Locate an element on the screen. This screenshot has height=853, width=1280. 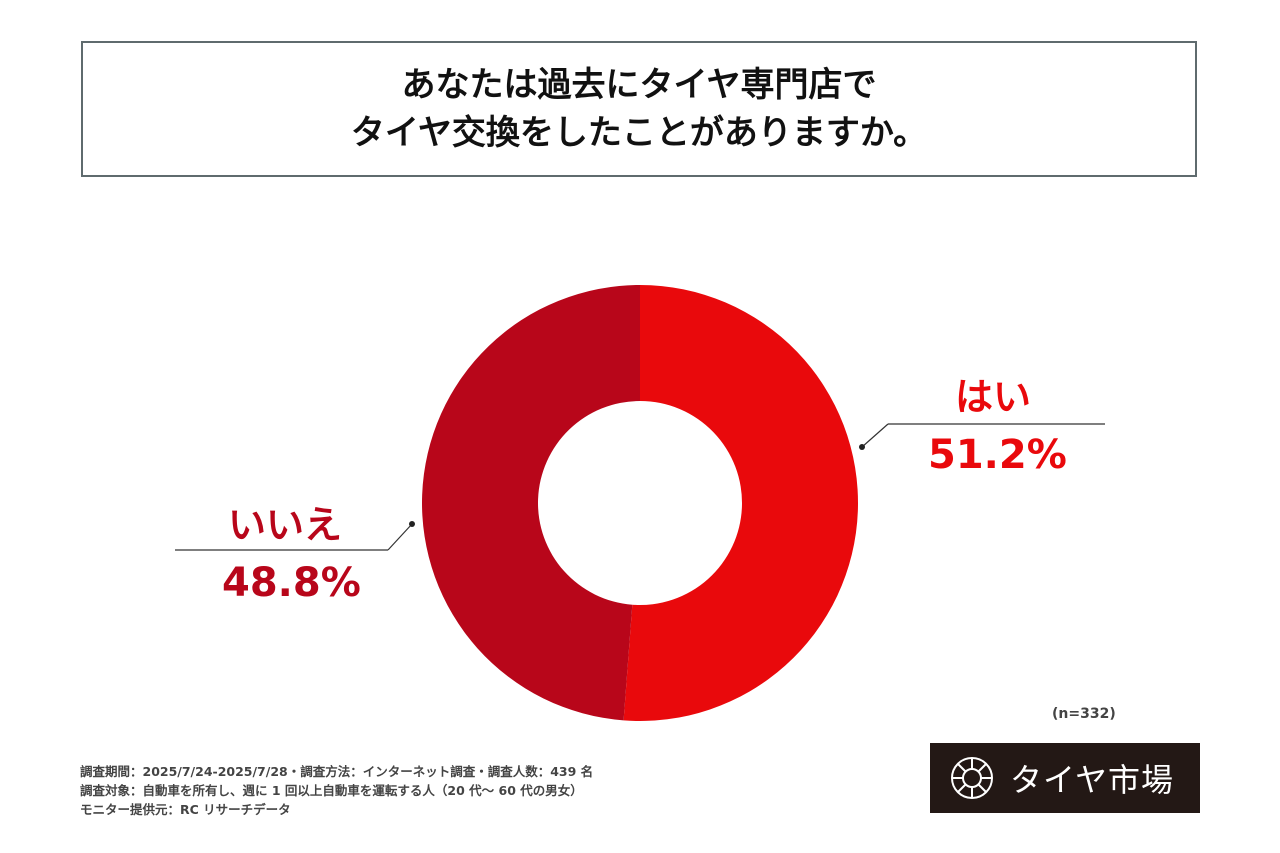
leader-no is located at coordinates (400, 537).